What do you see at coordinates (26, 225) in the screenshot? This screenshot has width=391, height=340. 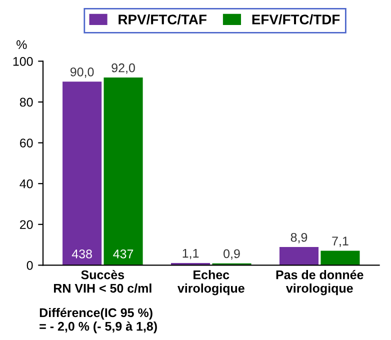 I see `y-tick-label: 20` at bounding box center [26, 225].